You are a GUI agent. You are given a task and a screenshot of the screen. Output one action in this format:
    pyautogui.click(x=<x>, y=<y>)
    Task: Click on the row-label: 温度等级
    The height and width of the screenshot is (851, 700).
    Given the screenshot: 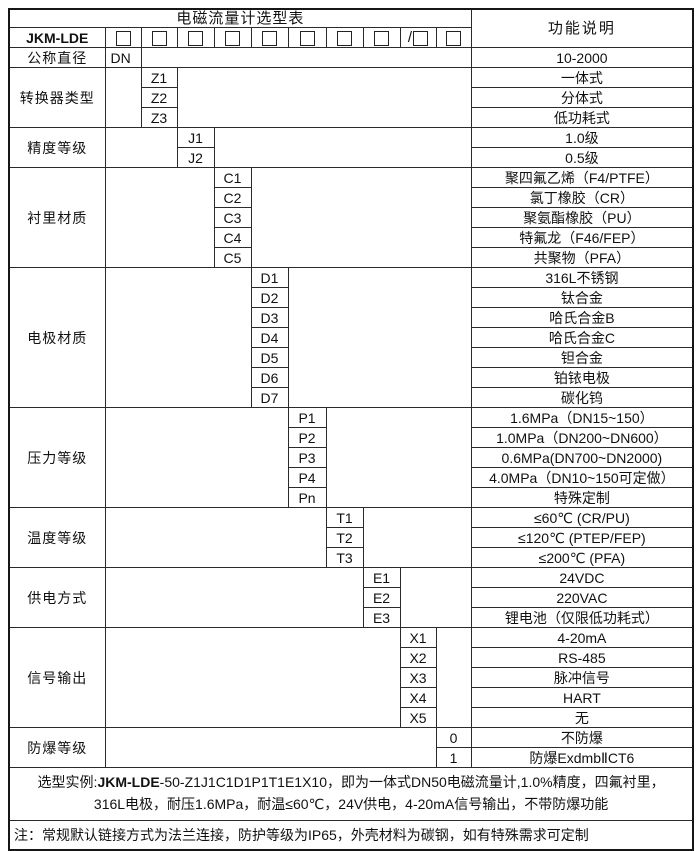 What is the action you would take?
    pyautogui.click(x=57, y=538)
    